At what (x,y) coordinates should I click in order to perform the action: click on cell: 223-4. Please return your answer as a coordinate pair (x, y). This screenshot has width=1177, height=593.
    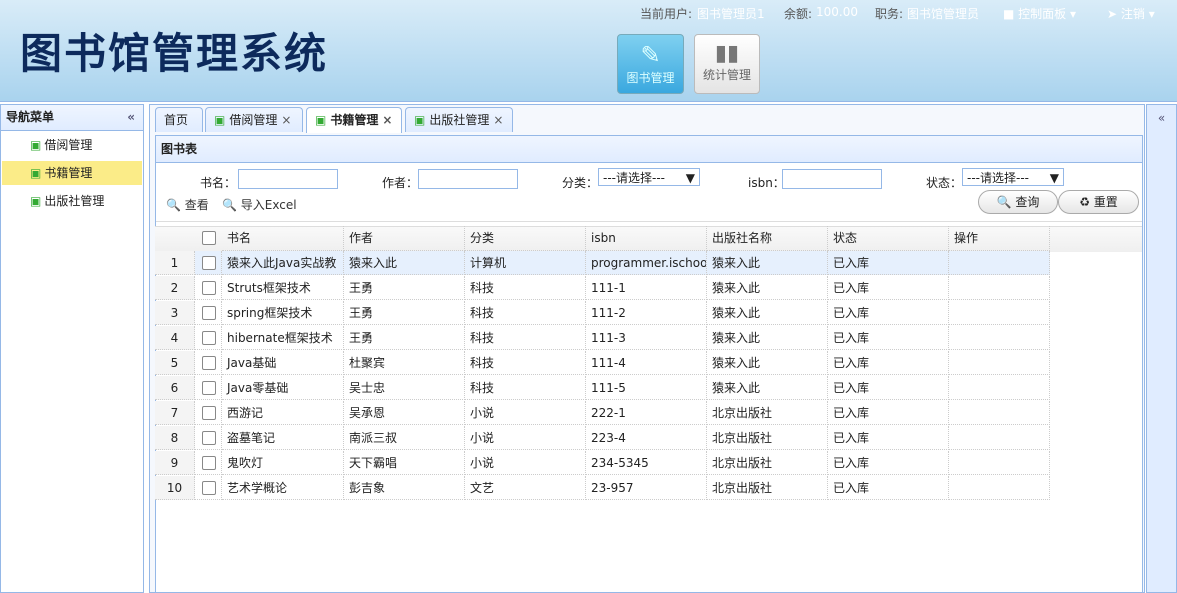
    Looking at the image, I should click on (646, 438).